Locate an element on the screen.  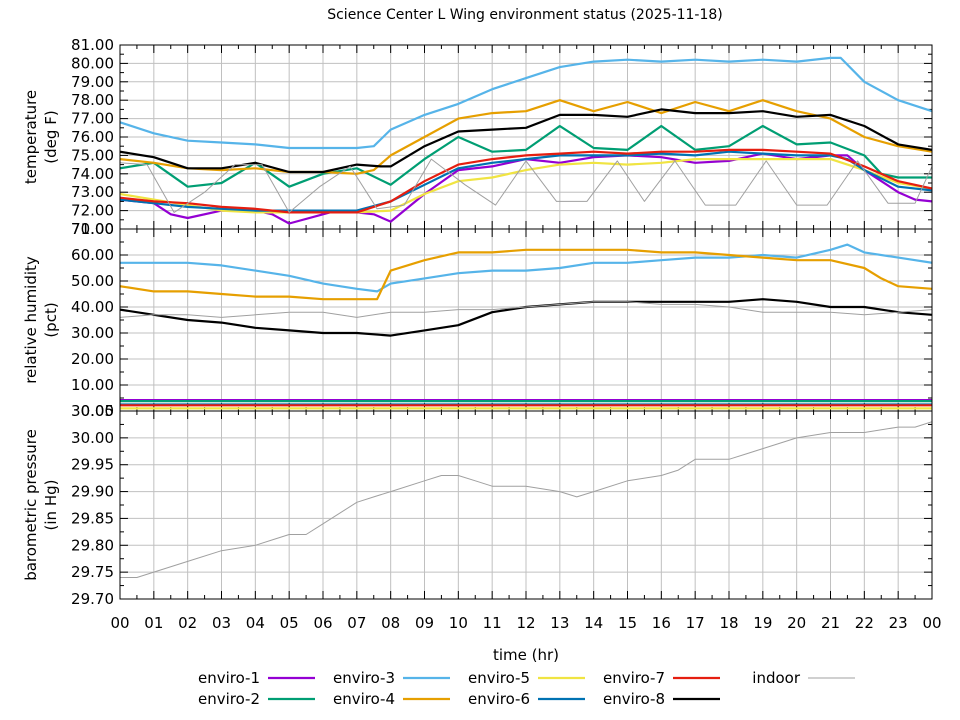
y-tick-label: 20.00 is located at coordinates (92, 359).